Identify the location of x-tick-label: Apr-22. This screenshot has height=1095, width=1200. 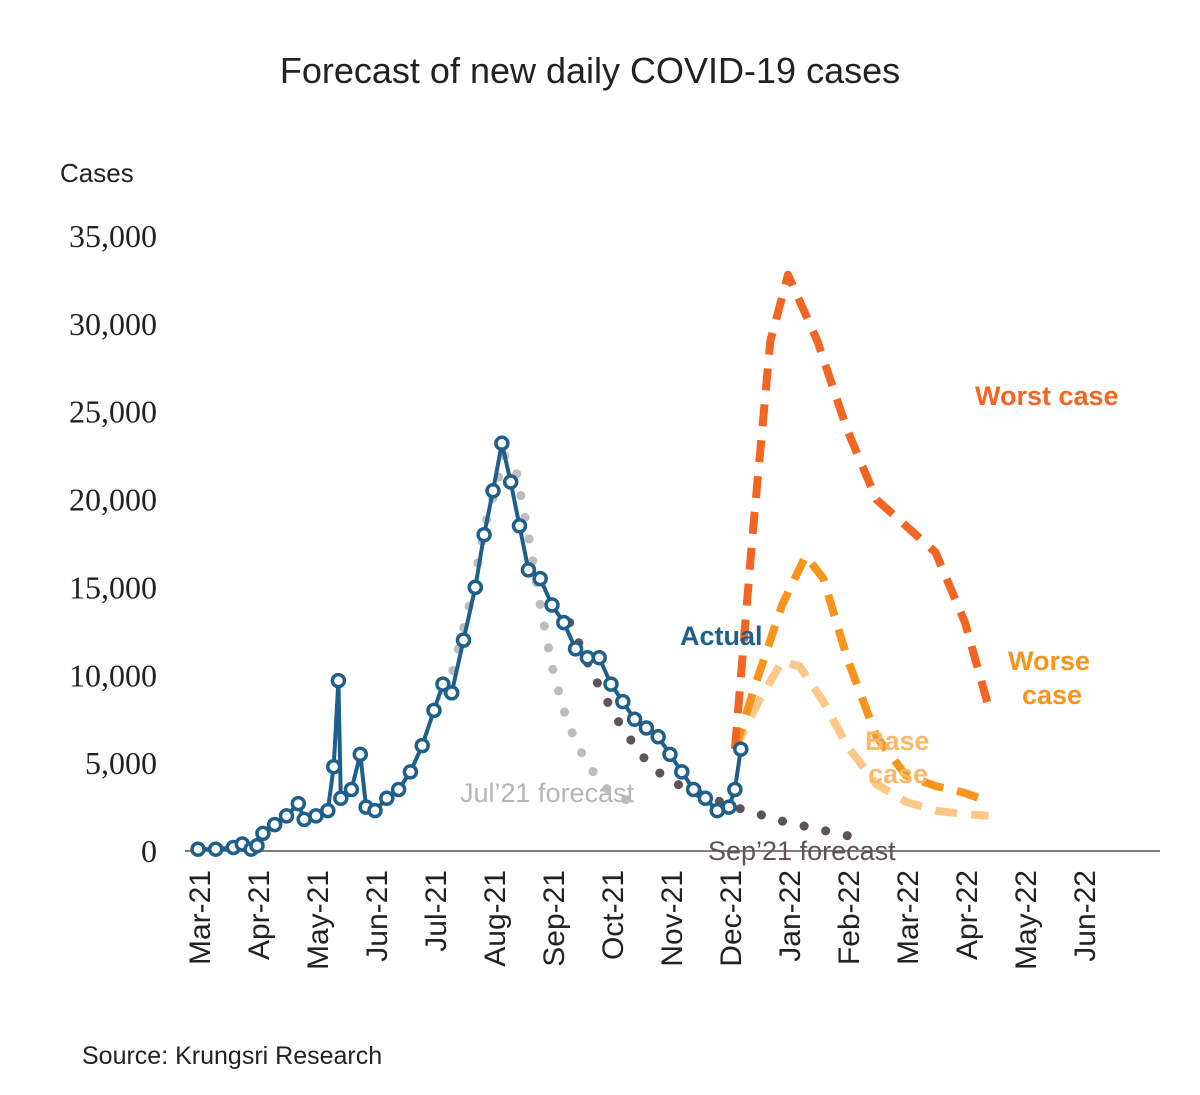
(967, 915).